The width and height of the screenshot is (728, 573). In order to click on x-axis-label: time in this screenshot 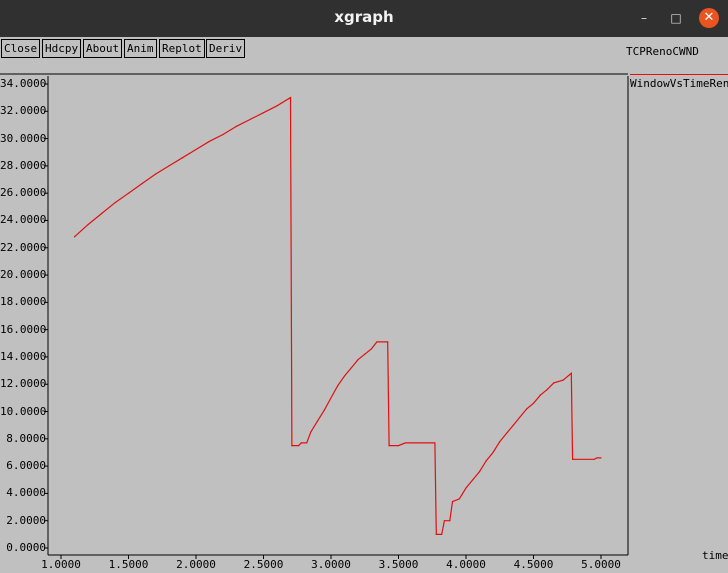, I will do `click(715, 555)`.